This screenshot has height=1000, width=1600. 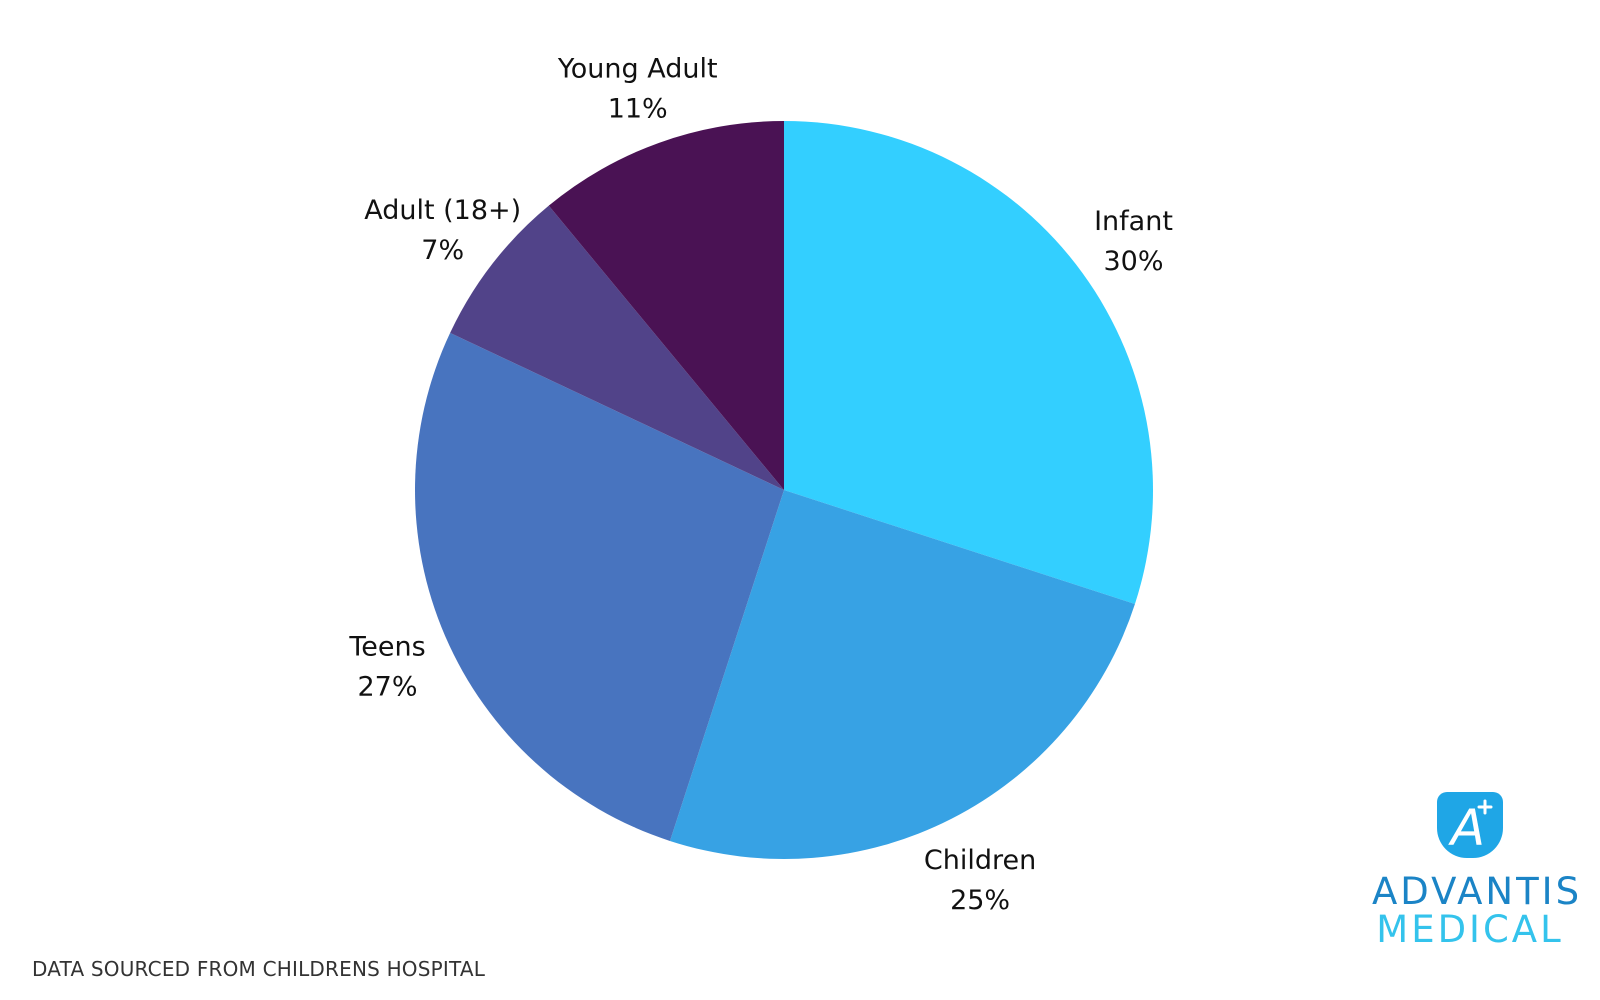 What do you see at coordinates (386, 647) in the screenshot?
I see `slice-label-teens: Teens` at bounding box center [386, 647].